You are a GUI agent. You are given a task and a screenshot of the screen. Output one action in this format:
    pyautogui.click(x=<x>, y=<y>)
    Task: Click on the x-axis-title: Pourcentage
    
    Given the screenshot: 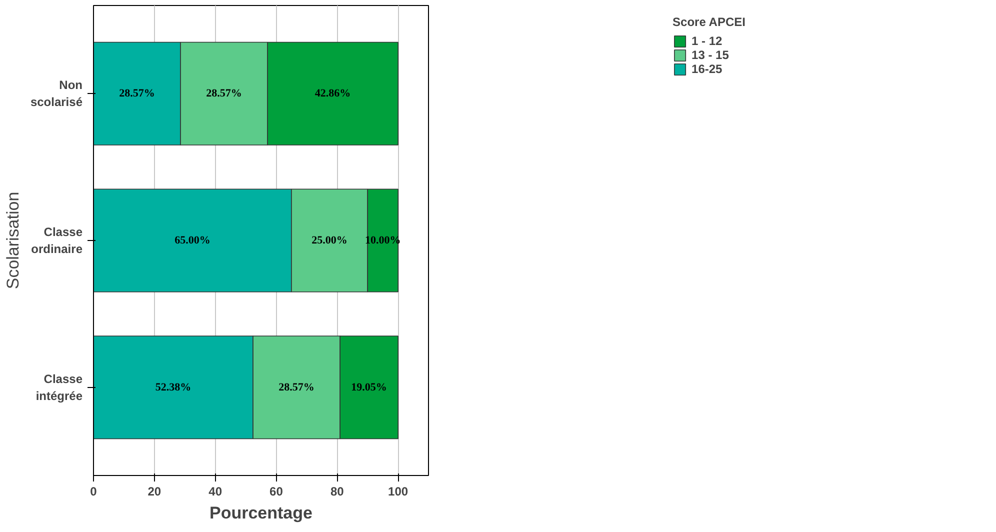 What is the action you would take?
    pyautogui.click(x=261, y=513)
    